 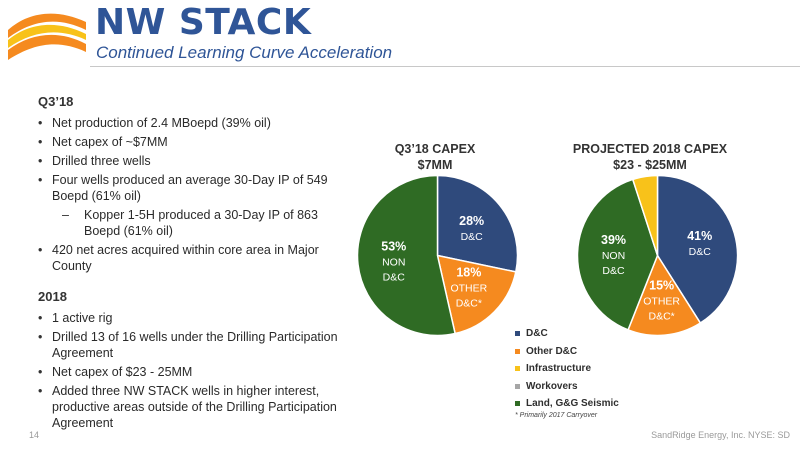 I want to click on pie-percent-label: 18%, so click(x=468, y=272).